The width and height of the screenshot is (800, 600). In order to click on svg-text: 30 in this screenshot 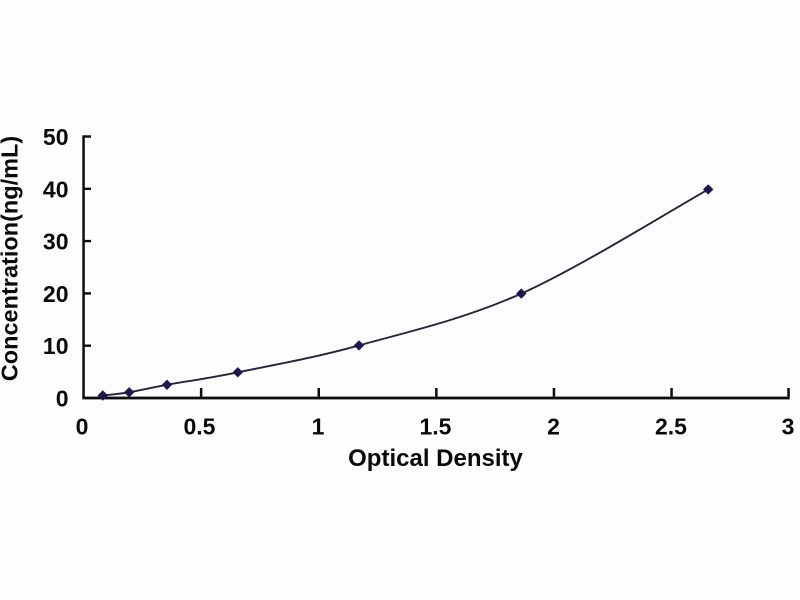, I will do `click(56, 242)`.